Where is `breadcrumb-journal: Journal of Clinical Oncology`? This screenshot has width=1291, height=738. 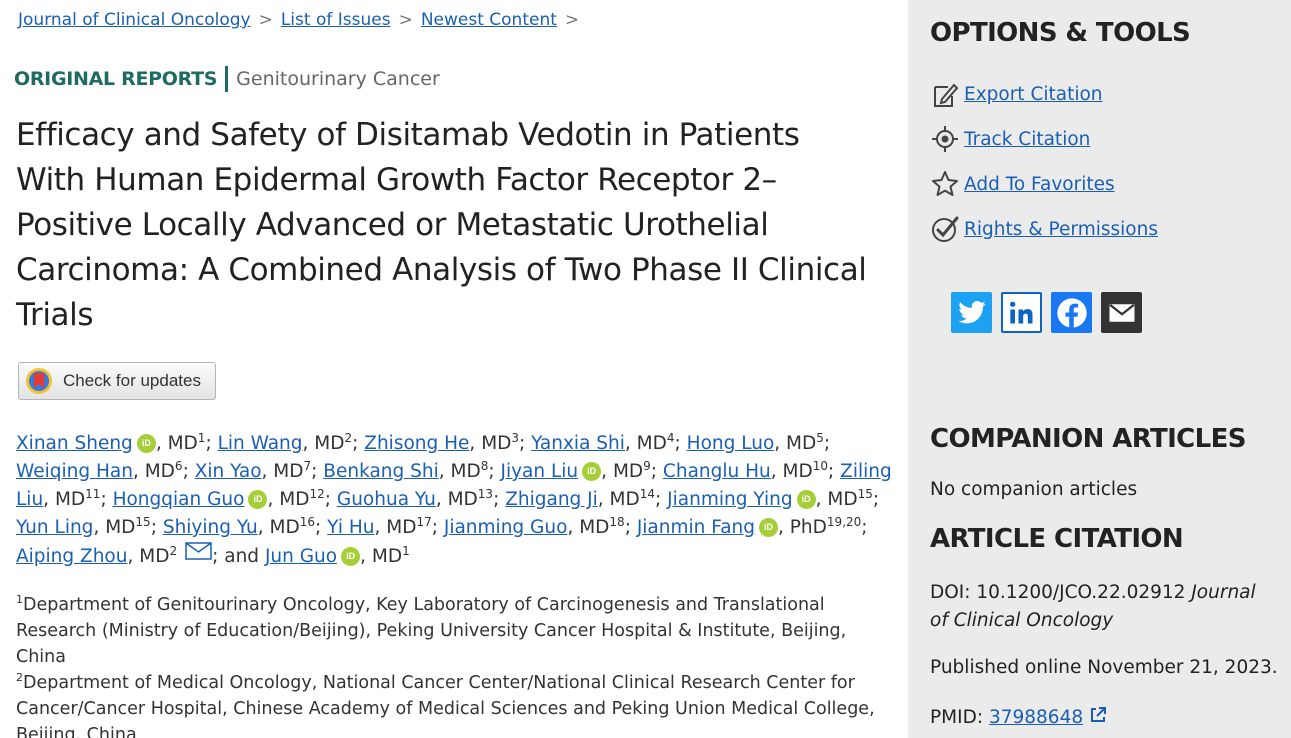 breadcrumb-journal: Journal of Clinical Oncology is located at coordinates (134, 20).